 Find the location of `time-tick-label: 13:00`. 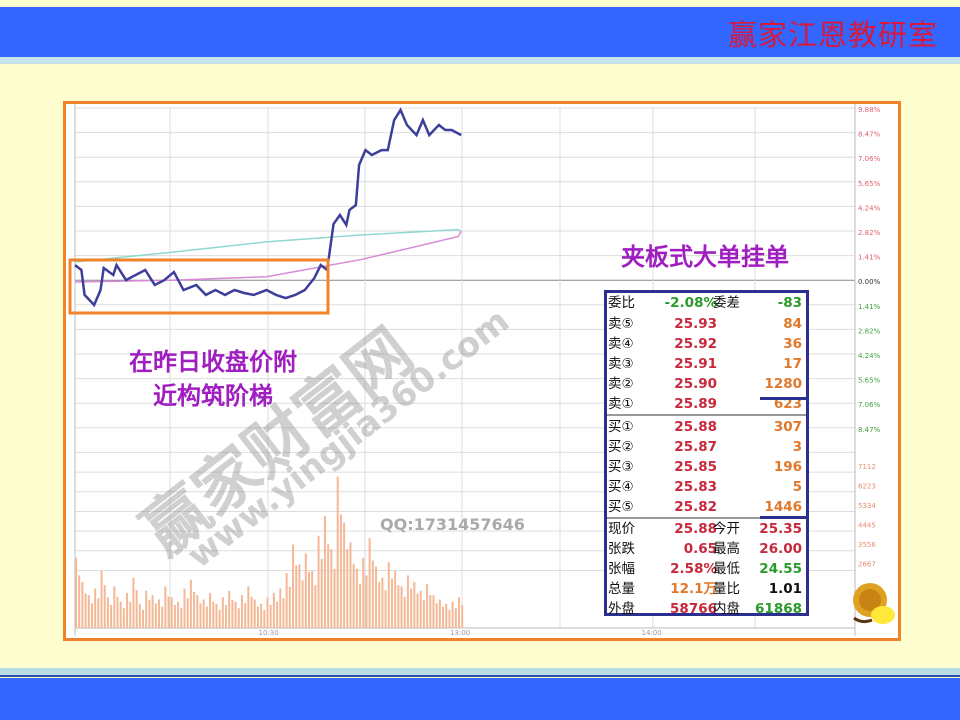

time-tick-label: 13:00 is located at coordinates (460, 633).